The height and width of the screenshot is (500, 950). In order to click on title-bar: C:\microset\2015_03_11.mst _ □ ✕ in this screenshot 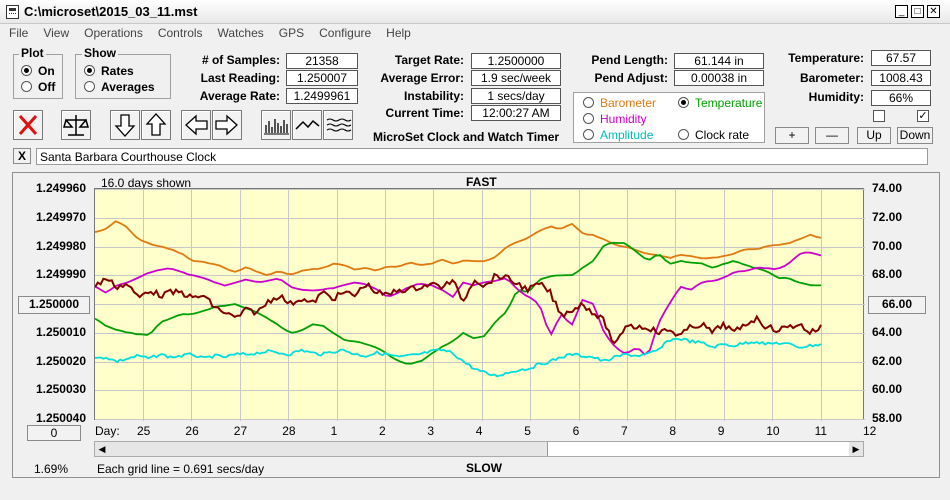, I will do `click(475, 12)`.